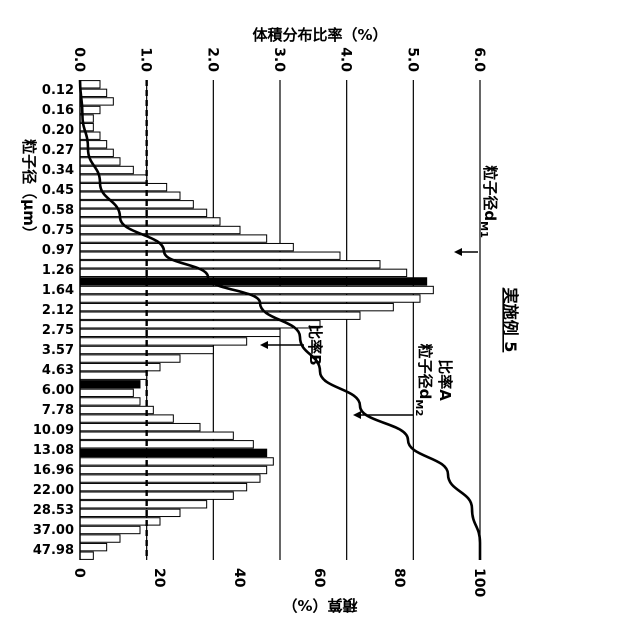 The image size is (640, 640). What do you see at coordinates (58, 170) in the screenshot?
I see `x-tick-label: 0.34` at bounding box center [58, 170].